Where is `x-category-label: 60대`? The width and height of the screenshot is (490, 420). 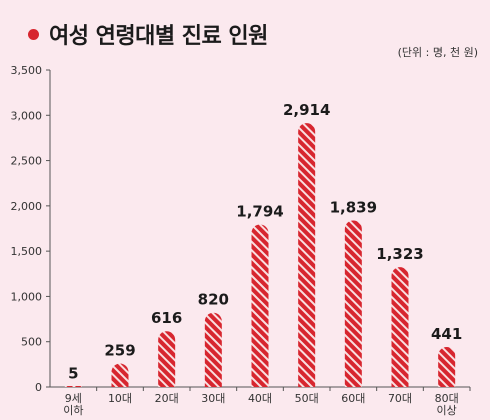
x-category-label: 60대 is located at coordinates (353, 398).